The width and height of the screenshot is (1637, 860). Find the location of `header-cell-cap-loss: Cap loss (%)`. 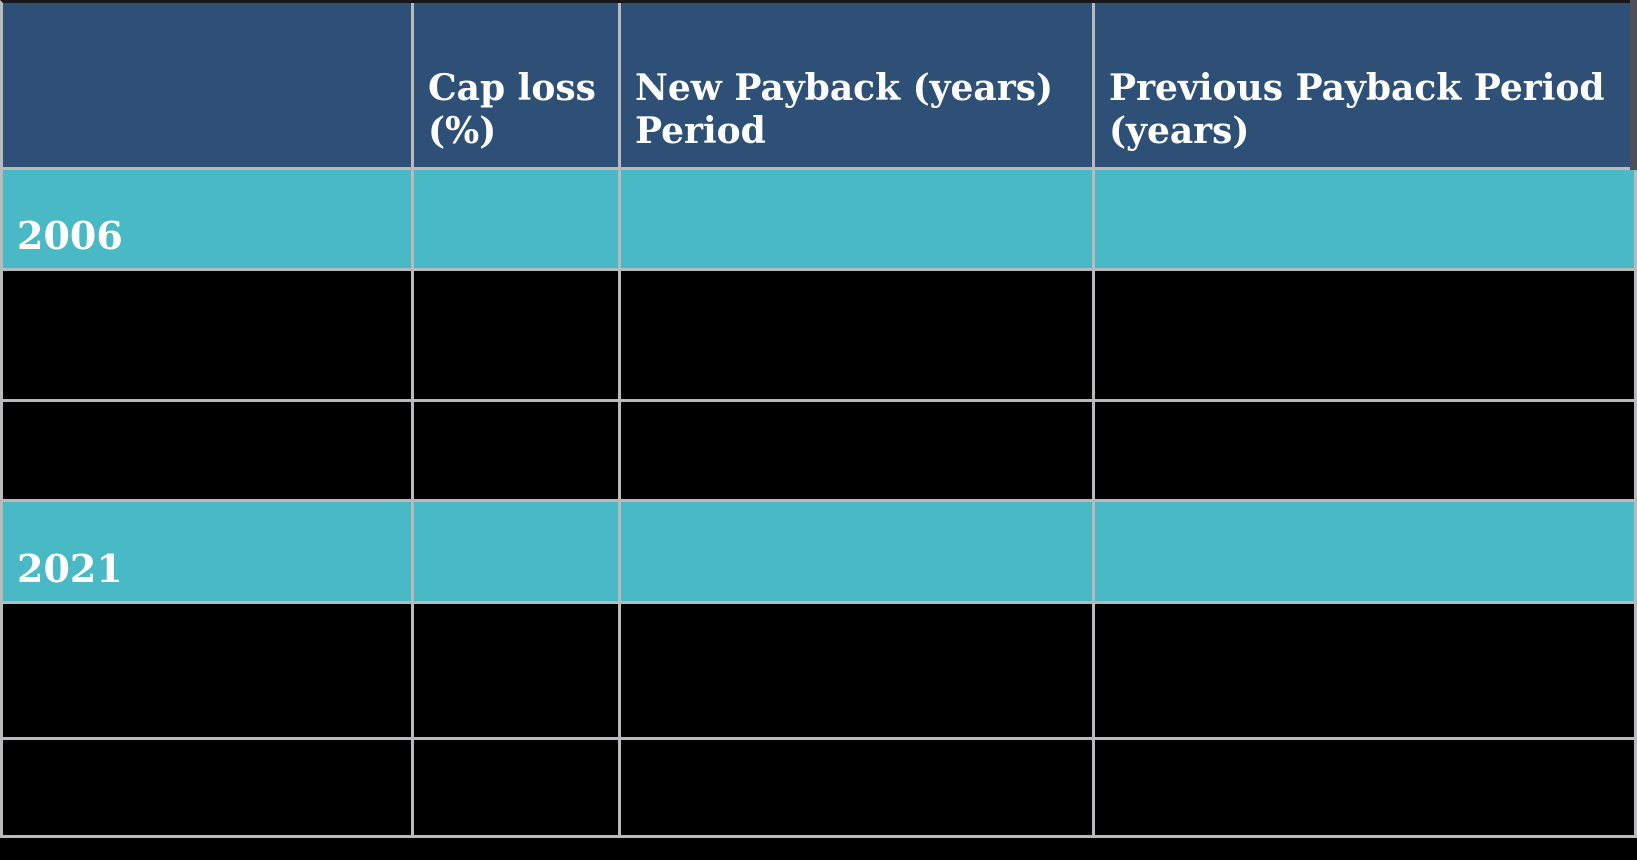

header-cell-cap-loss: Cap loss (%) is located at coordinates (516, 85).